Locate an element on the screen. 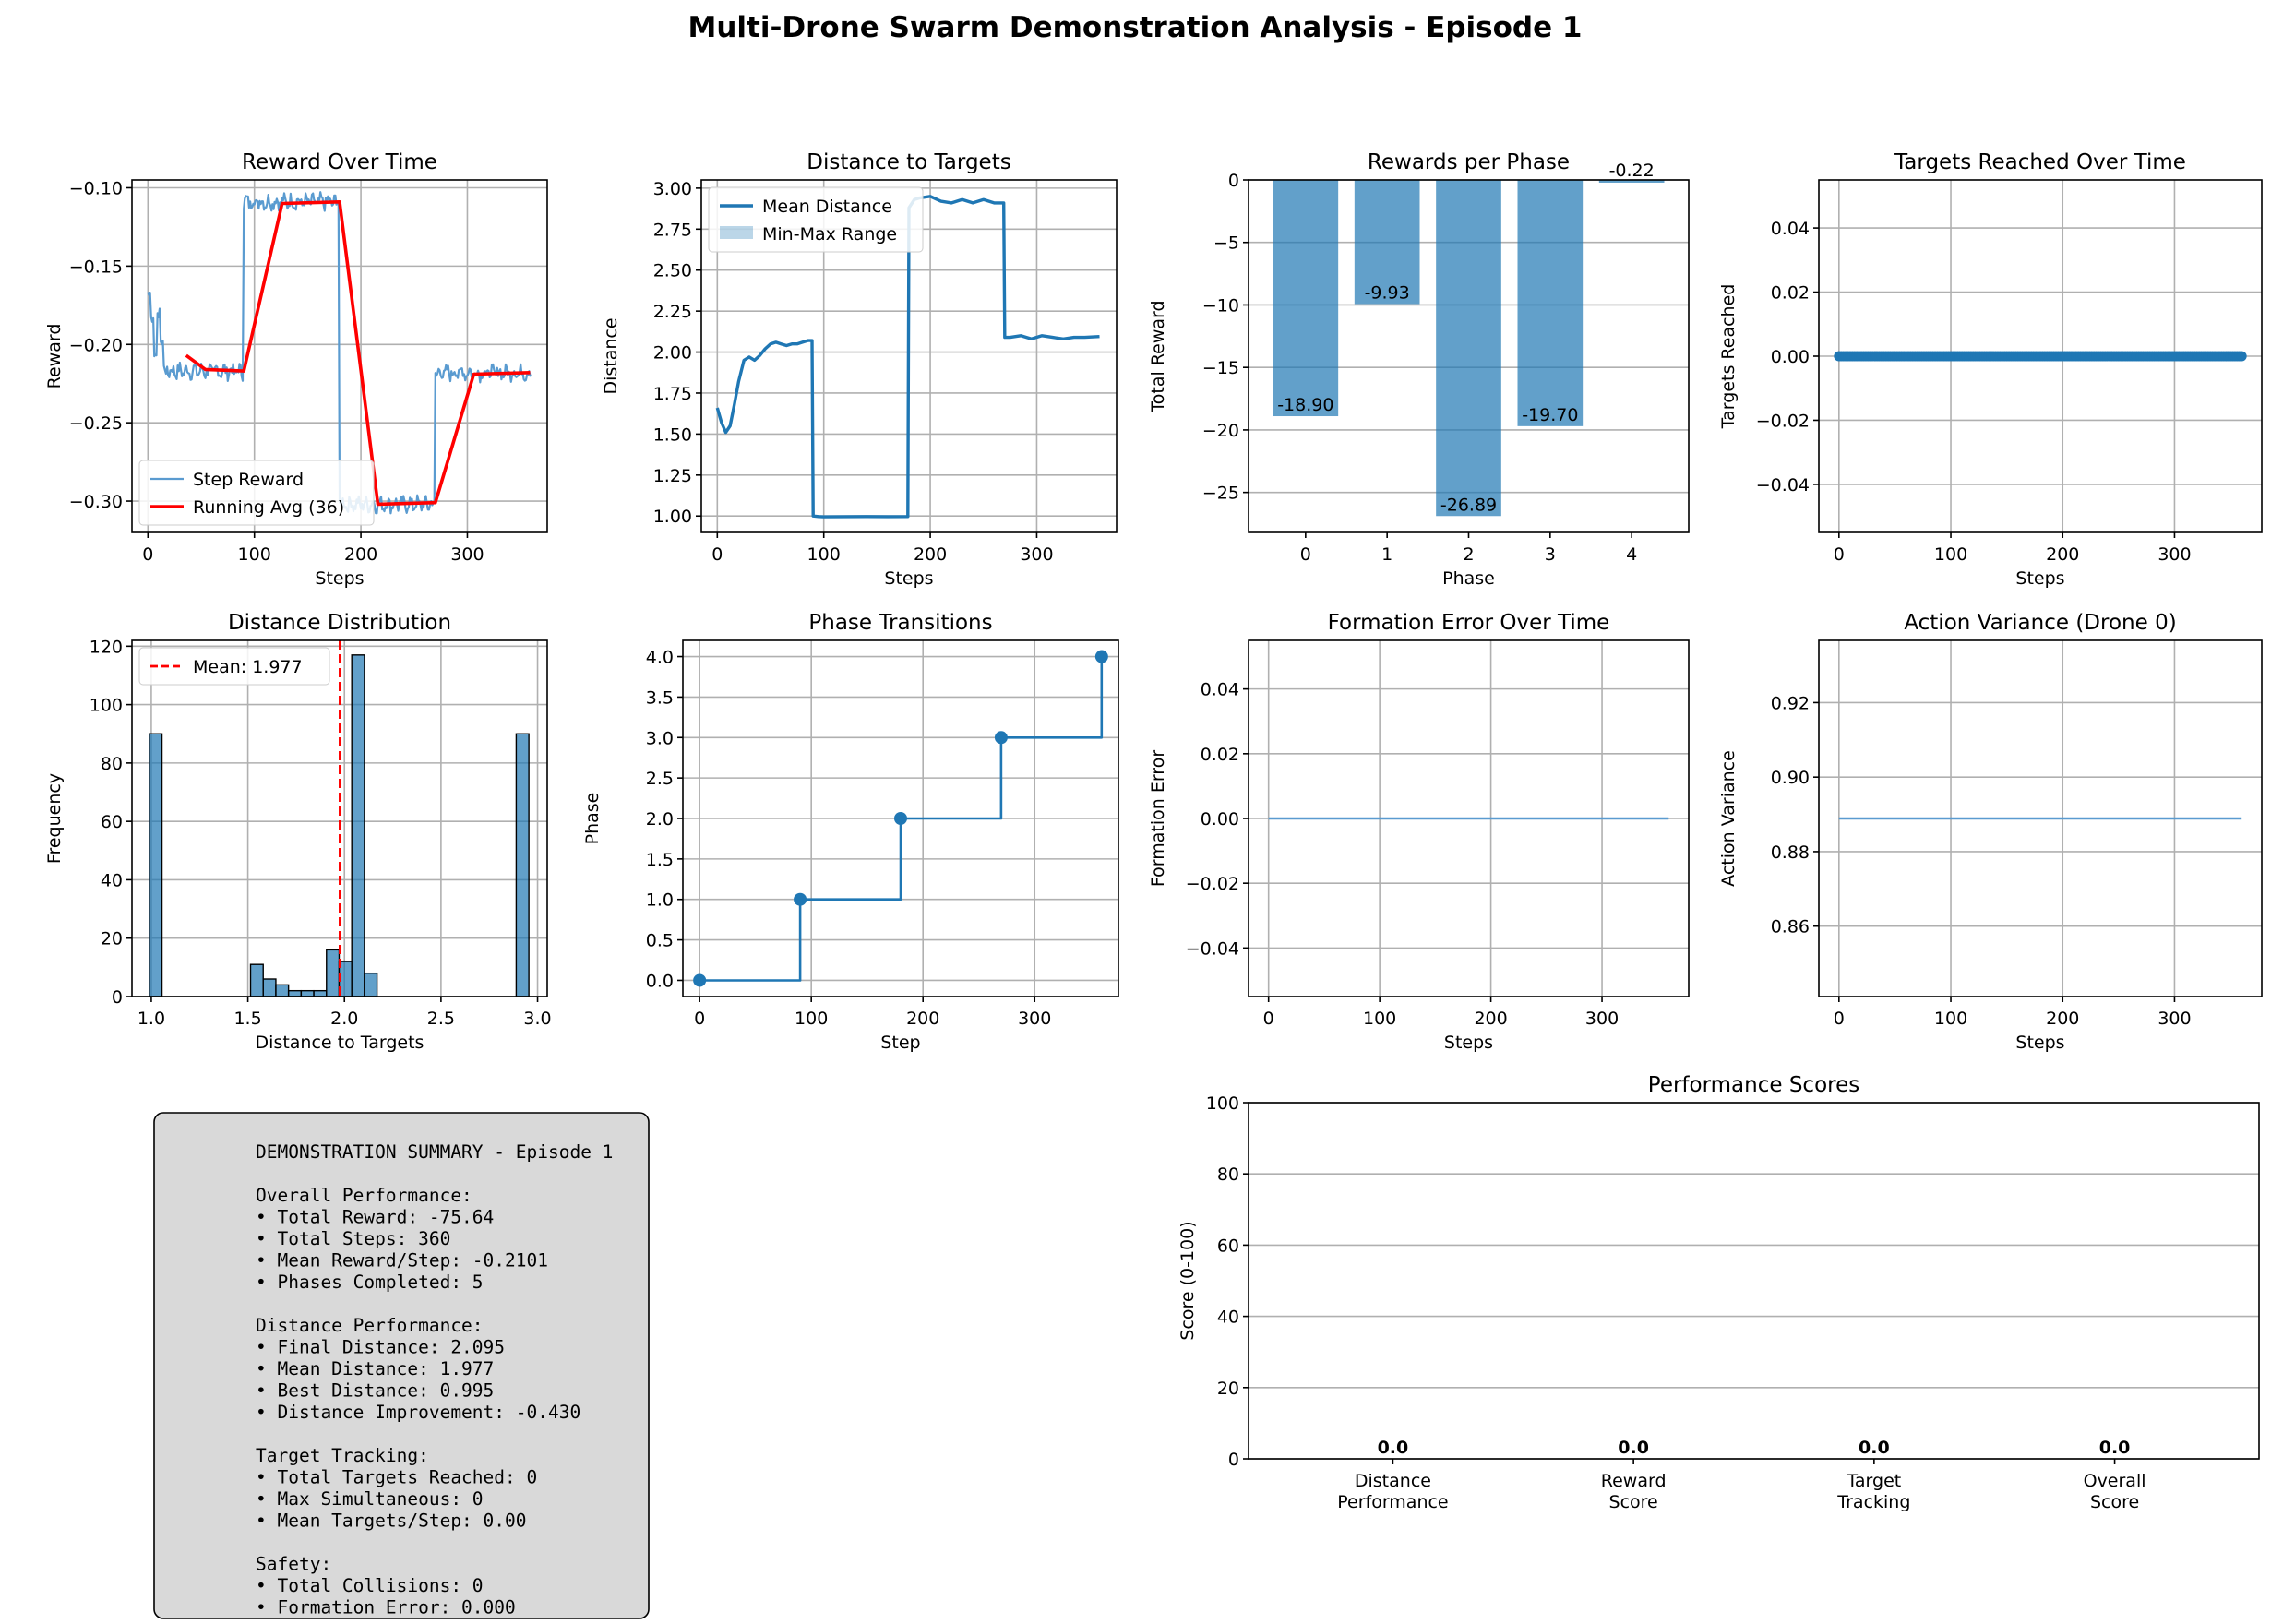 The image size is (2271, 1624). gridlines is located at coordinates (1754, 1281).